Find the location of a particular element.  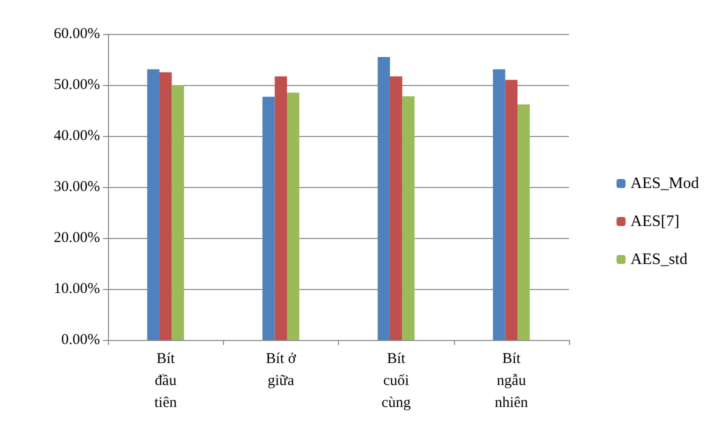

x-tick-label: Bít ở giữa is located at coordinates (281, 370).